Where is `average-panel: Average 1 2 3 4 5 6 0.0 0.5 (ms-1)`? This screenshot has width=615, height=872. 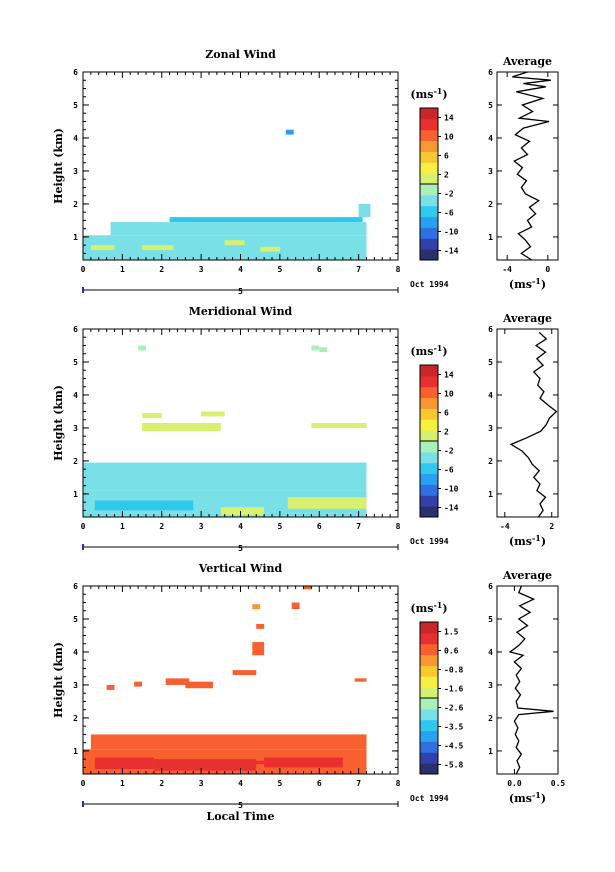
average-panel: Average 1 2 3 4 5 6 0.0 0.5 (ms-1) is located at coordinates (526, 687).